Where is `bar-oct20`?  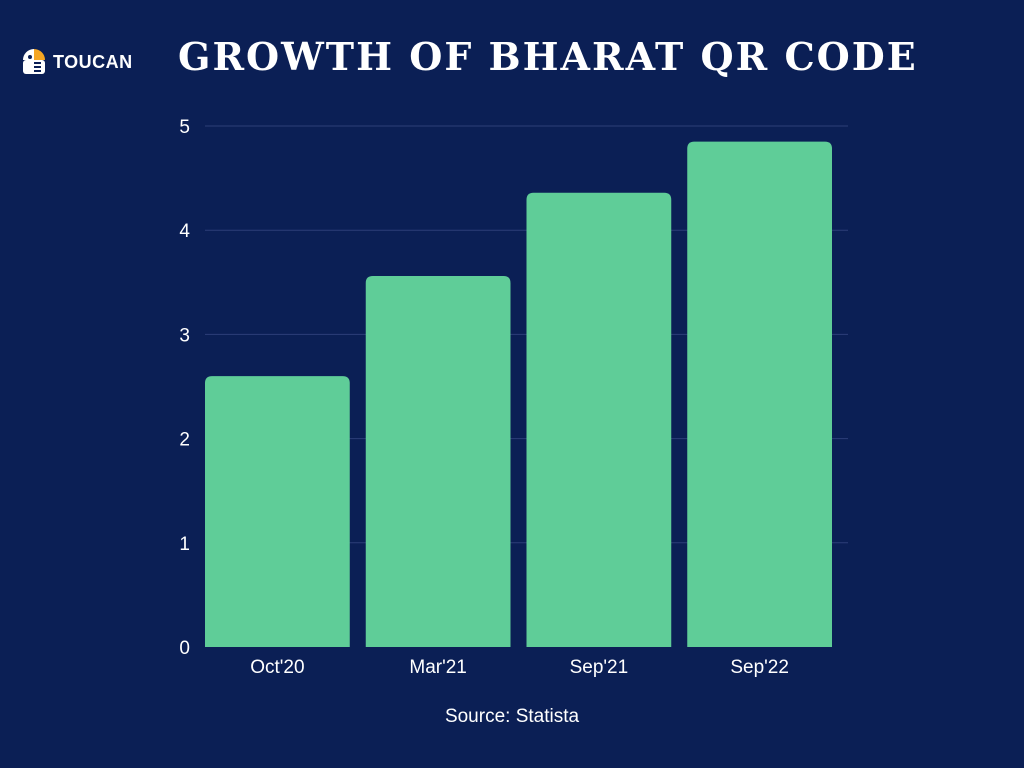
bar-oct20 is located at coordinates (277, 511).